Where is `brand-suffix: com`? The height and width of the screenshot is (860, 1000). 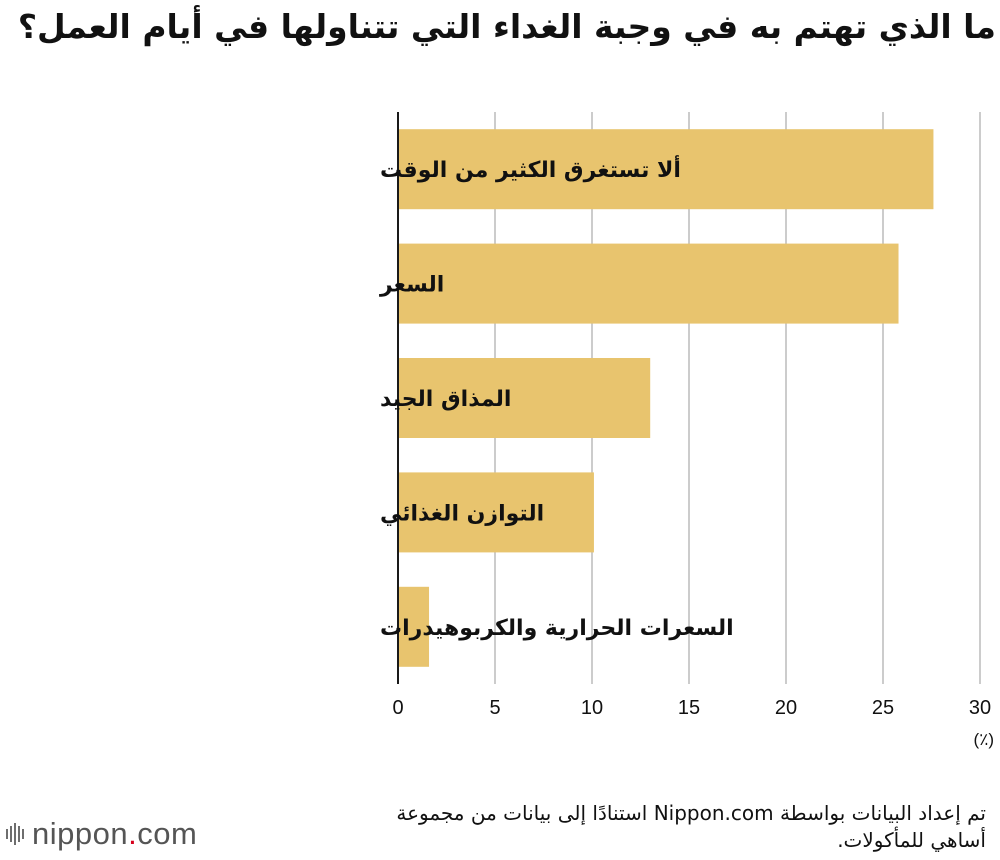 brand-suffix: com is located at coordinates (167, 833).